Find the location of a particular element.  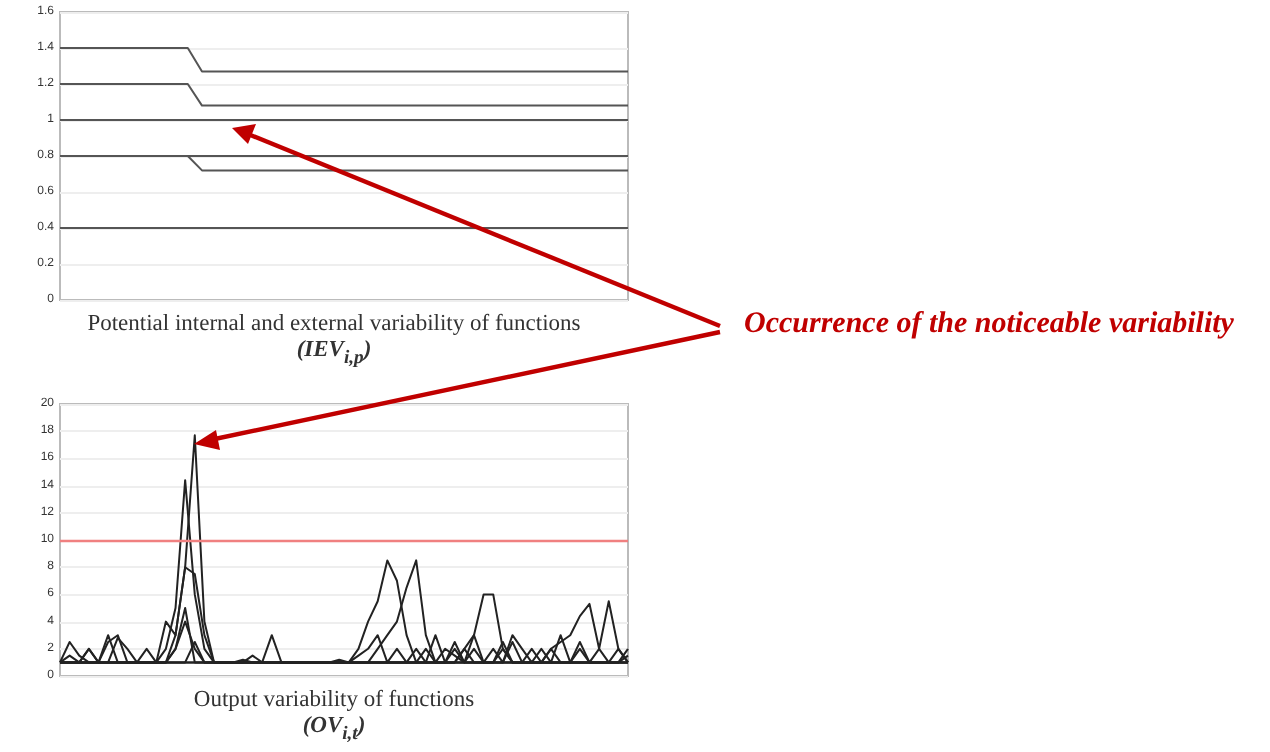

text: Output variability of functions is located at coordinates (334, 701).